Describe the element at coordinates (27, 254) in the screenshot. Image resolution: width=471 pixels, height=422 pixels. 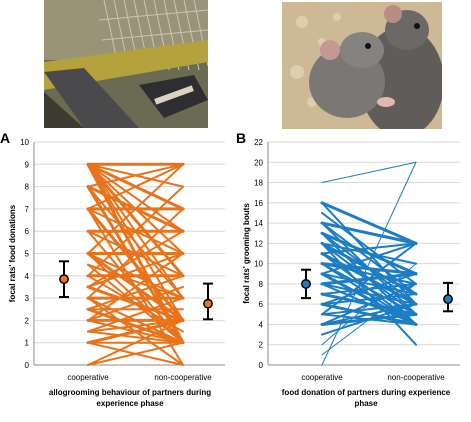
I see `y-tick-label: 5` at that location.